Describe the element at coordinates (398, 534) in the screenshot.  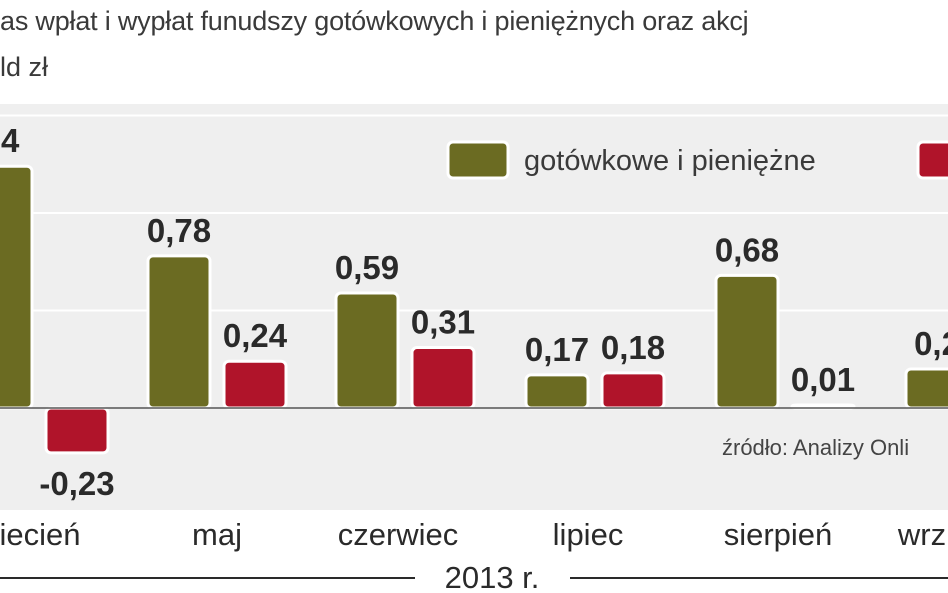
I see `category-label: czerwiec` at that location.